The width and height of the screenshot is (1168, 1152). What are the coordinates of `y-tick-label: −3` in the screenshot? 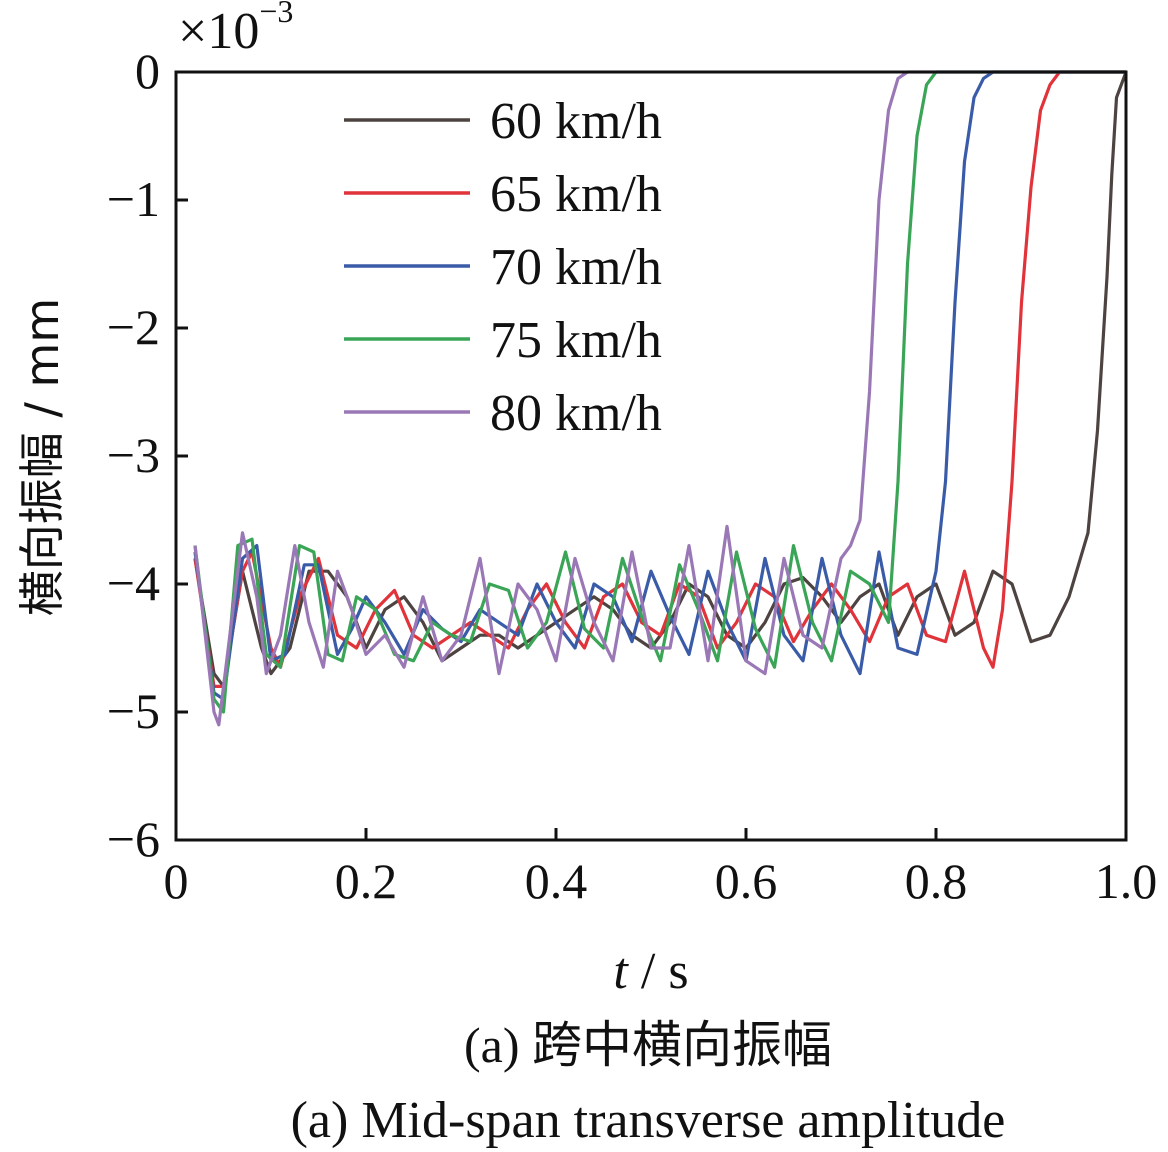 It's located at (133, 455).